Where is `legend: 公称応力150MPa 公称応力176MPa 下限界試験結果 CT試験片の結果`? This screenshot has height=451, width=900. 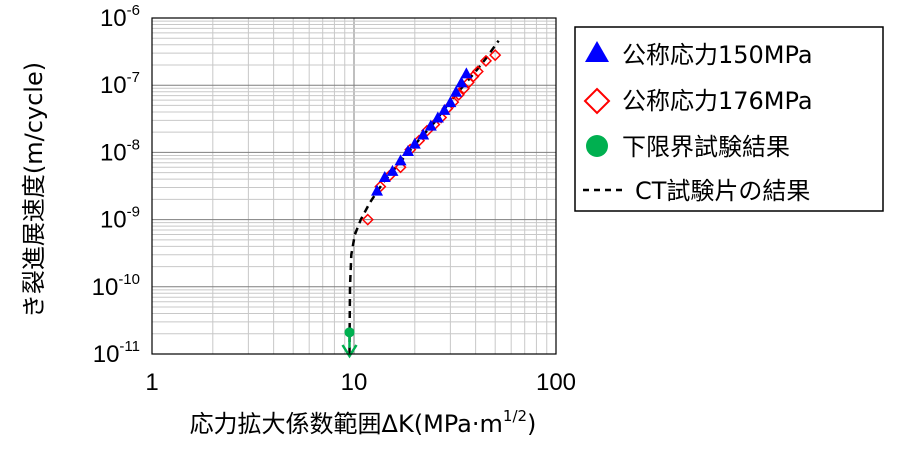
legend: 公称応力150MPa 公称応力176MPa 下限界試験結果 CT試験片の結果 is located at coordinates (729, 119).